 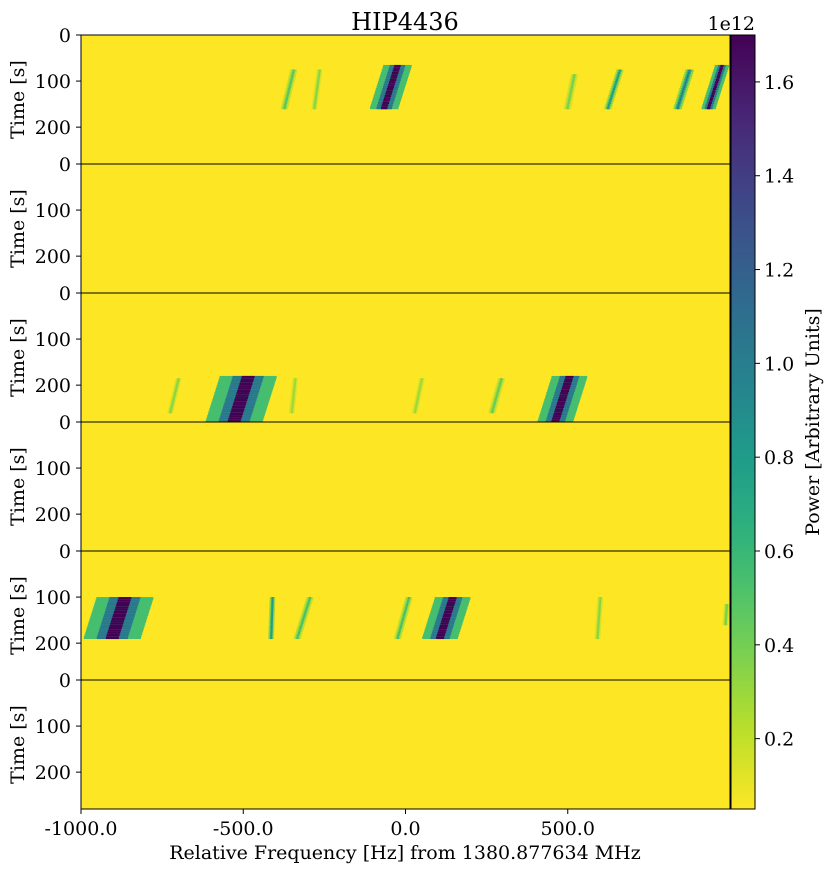 I want to click on y-tick-label: 0, so click(x=65, y=165).